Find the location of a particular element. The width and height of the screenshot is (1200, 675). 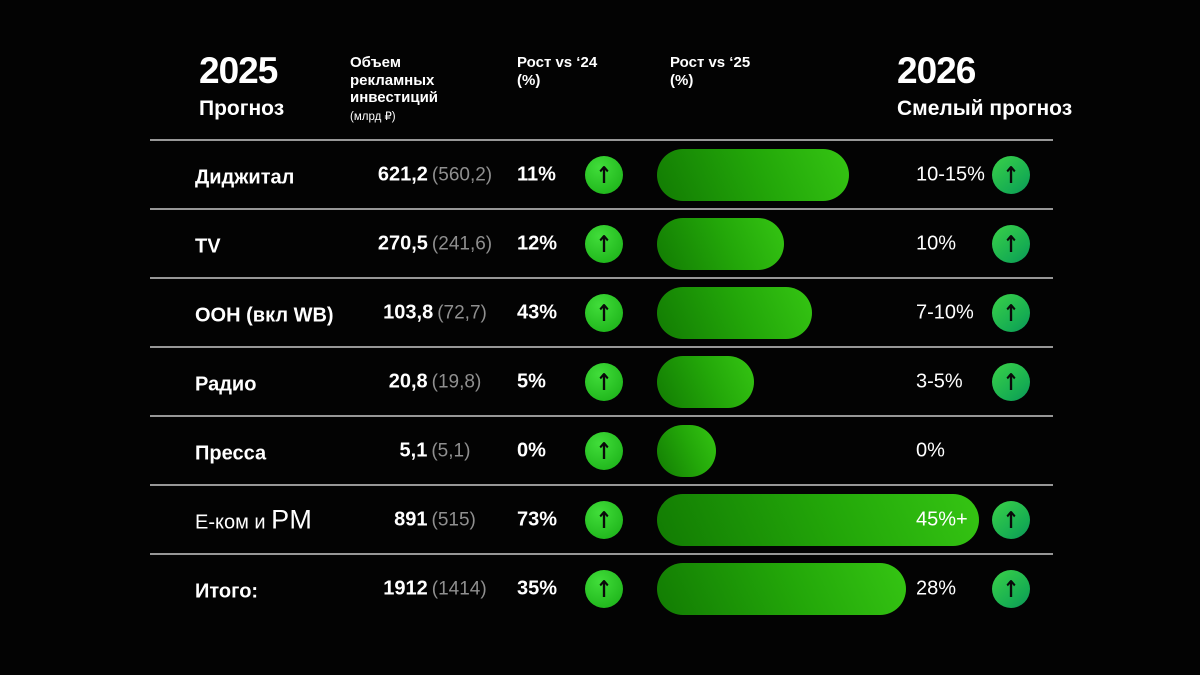

column-header-growth-vs-25: Рост vs ‘25 (%) is located at coordinates (710, 71).